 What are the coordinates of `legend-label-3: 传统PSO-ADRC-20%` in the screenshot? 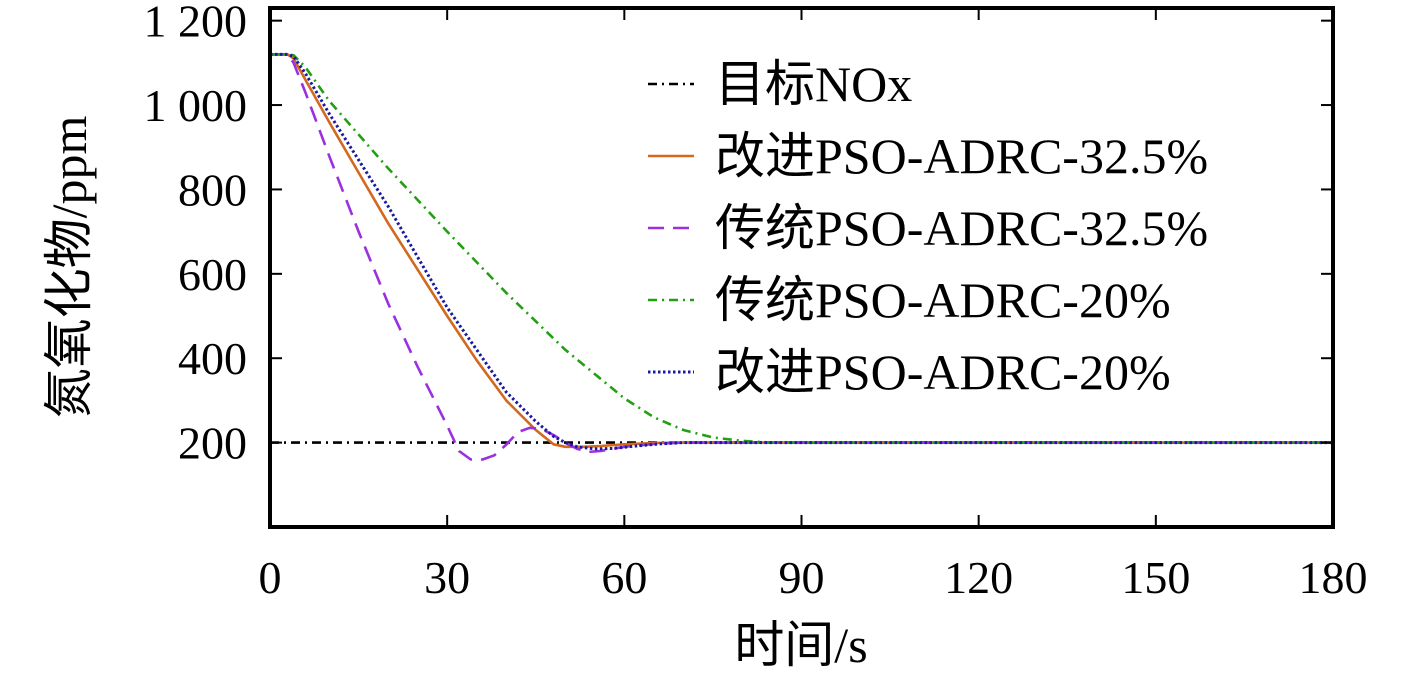 It's located at (943, 300).